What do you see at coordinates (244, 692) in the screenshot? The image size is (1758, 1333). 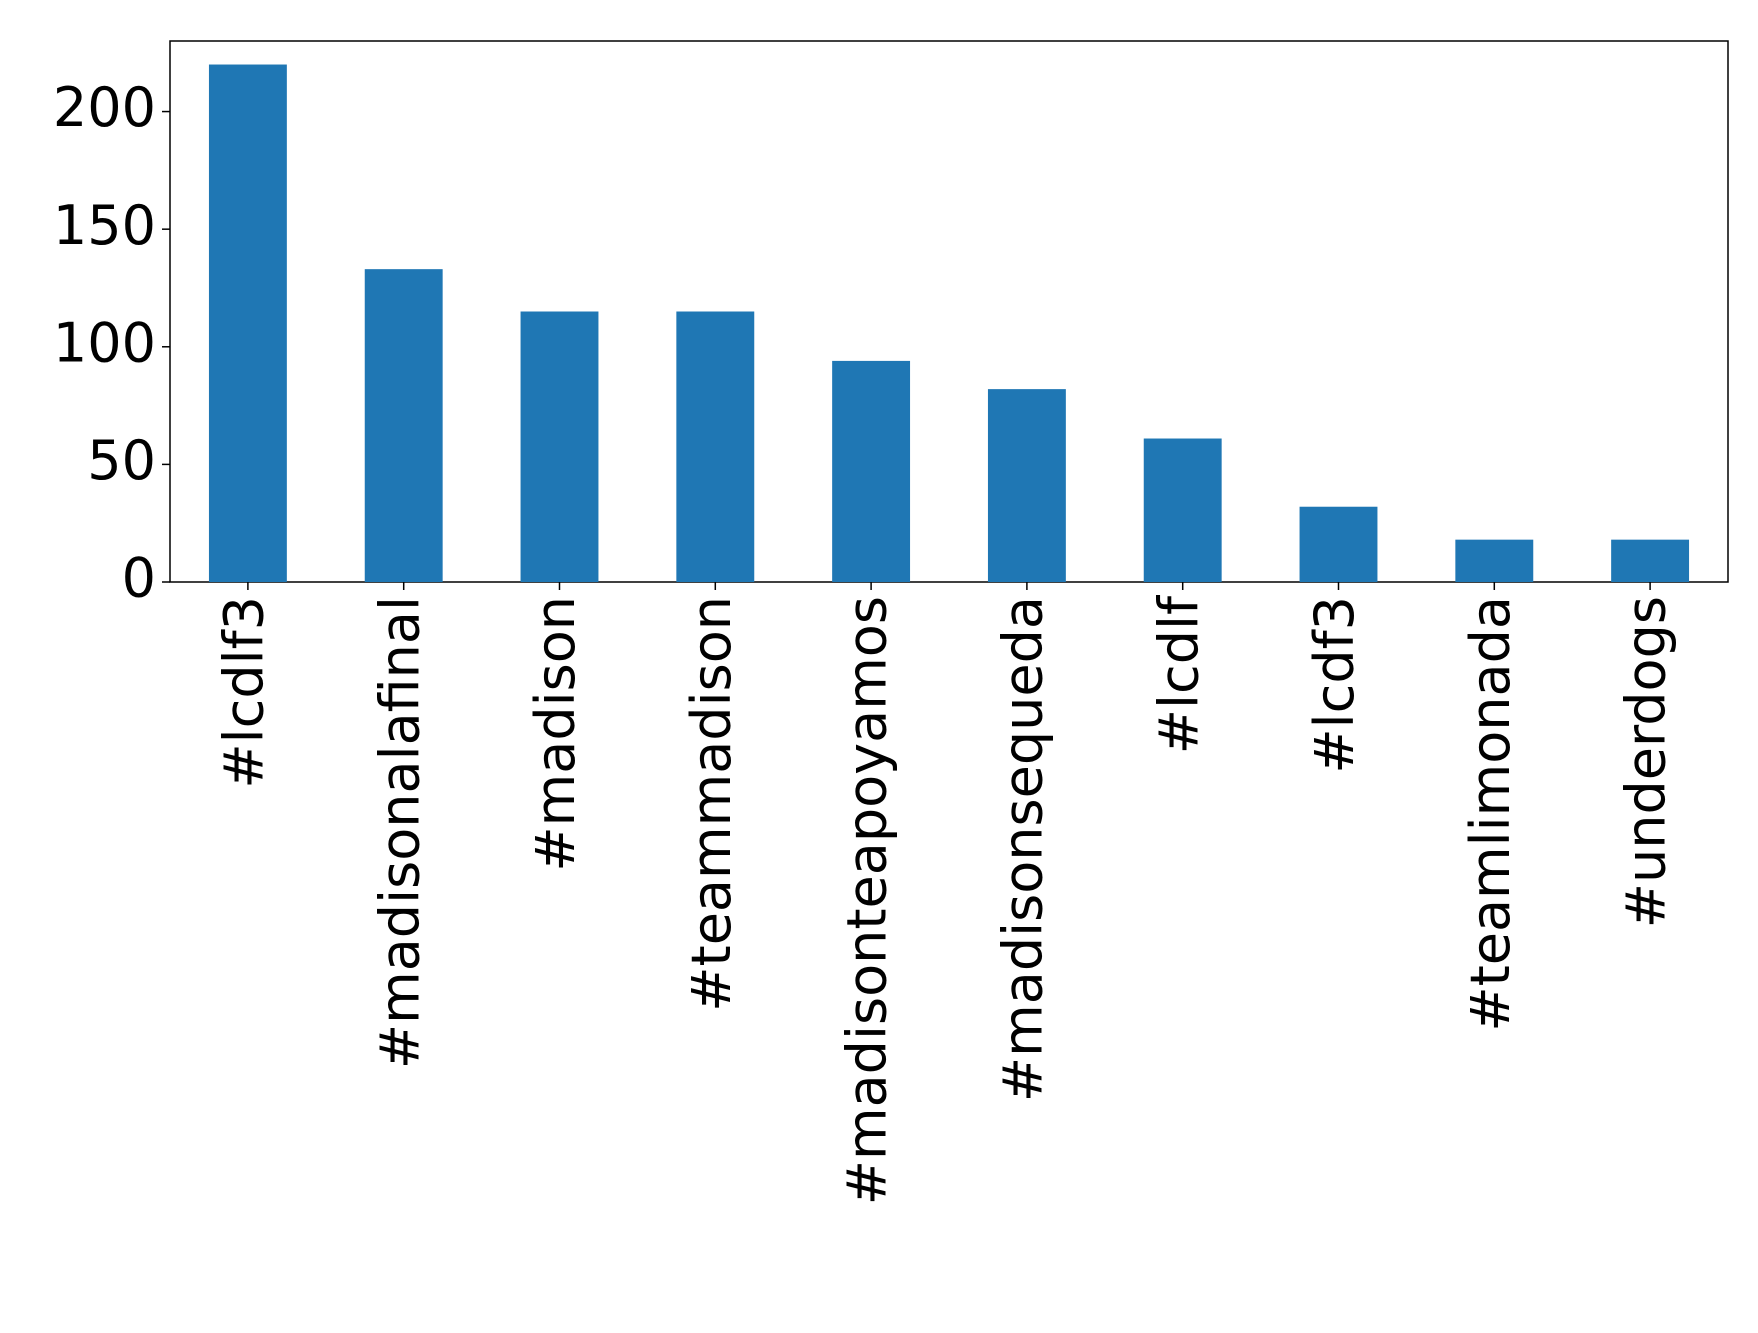 I see `x-tick-label: #lcdlf3` at bounding box center [244, 692].